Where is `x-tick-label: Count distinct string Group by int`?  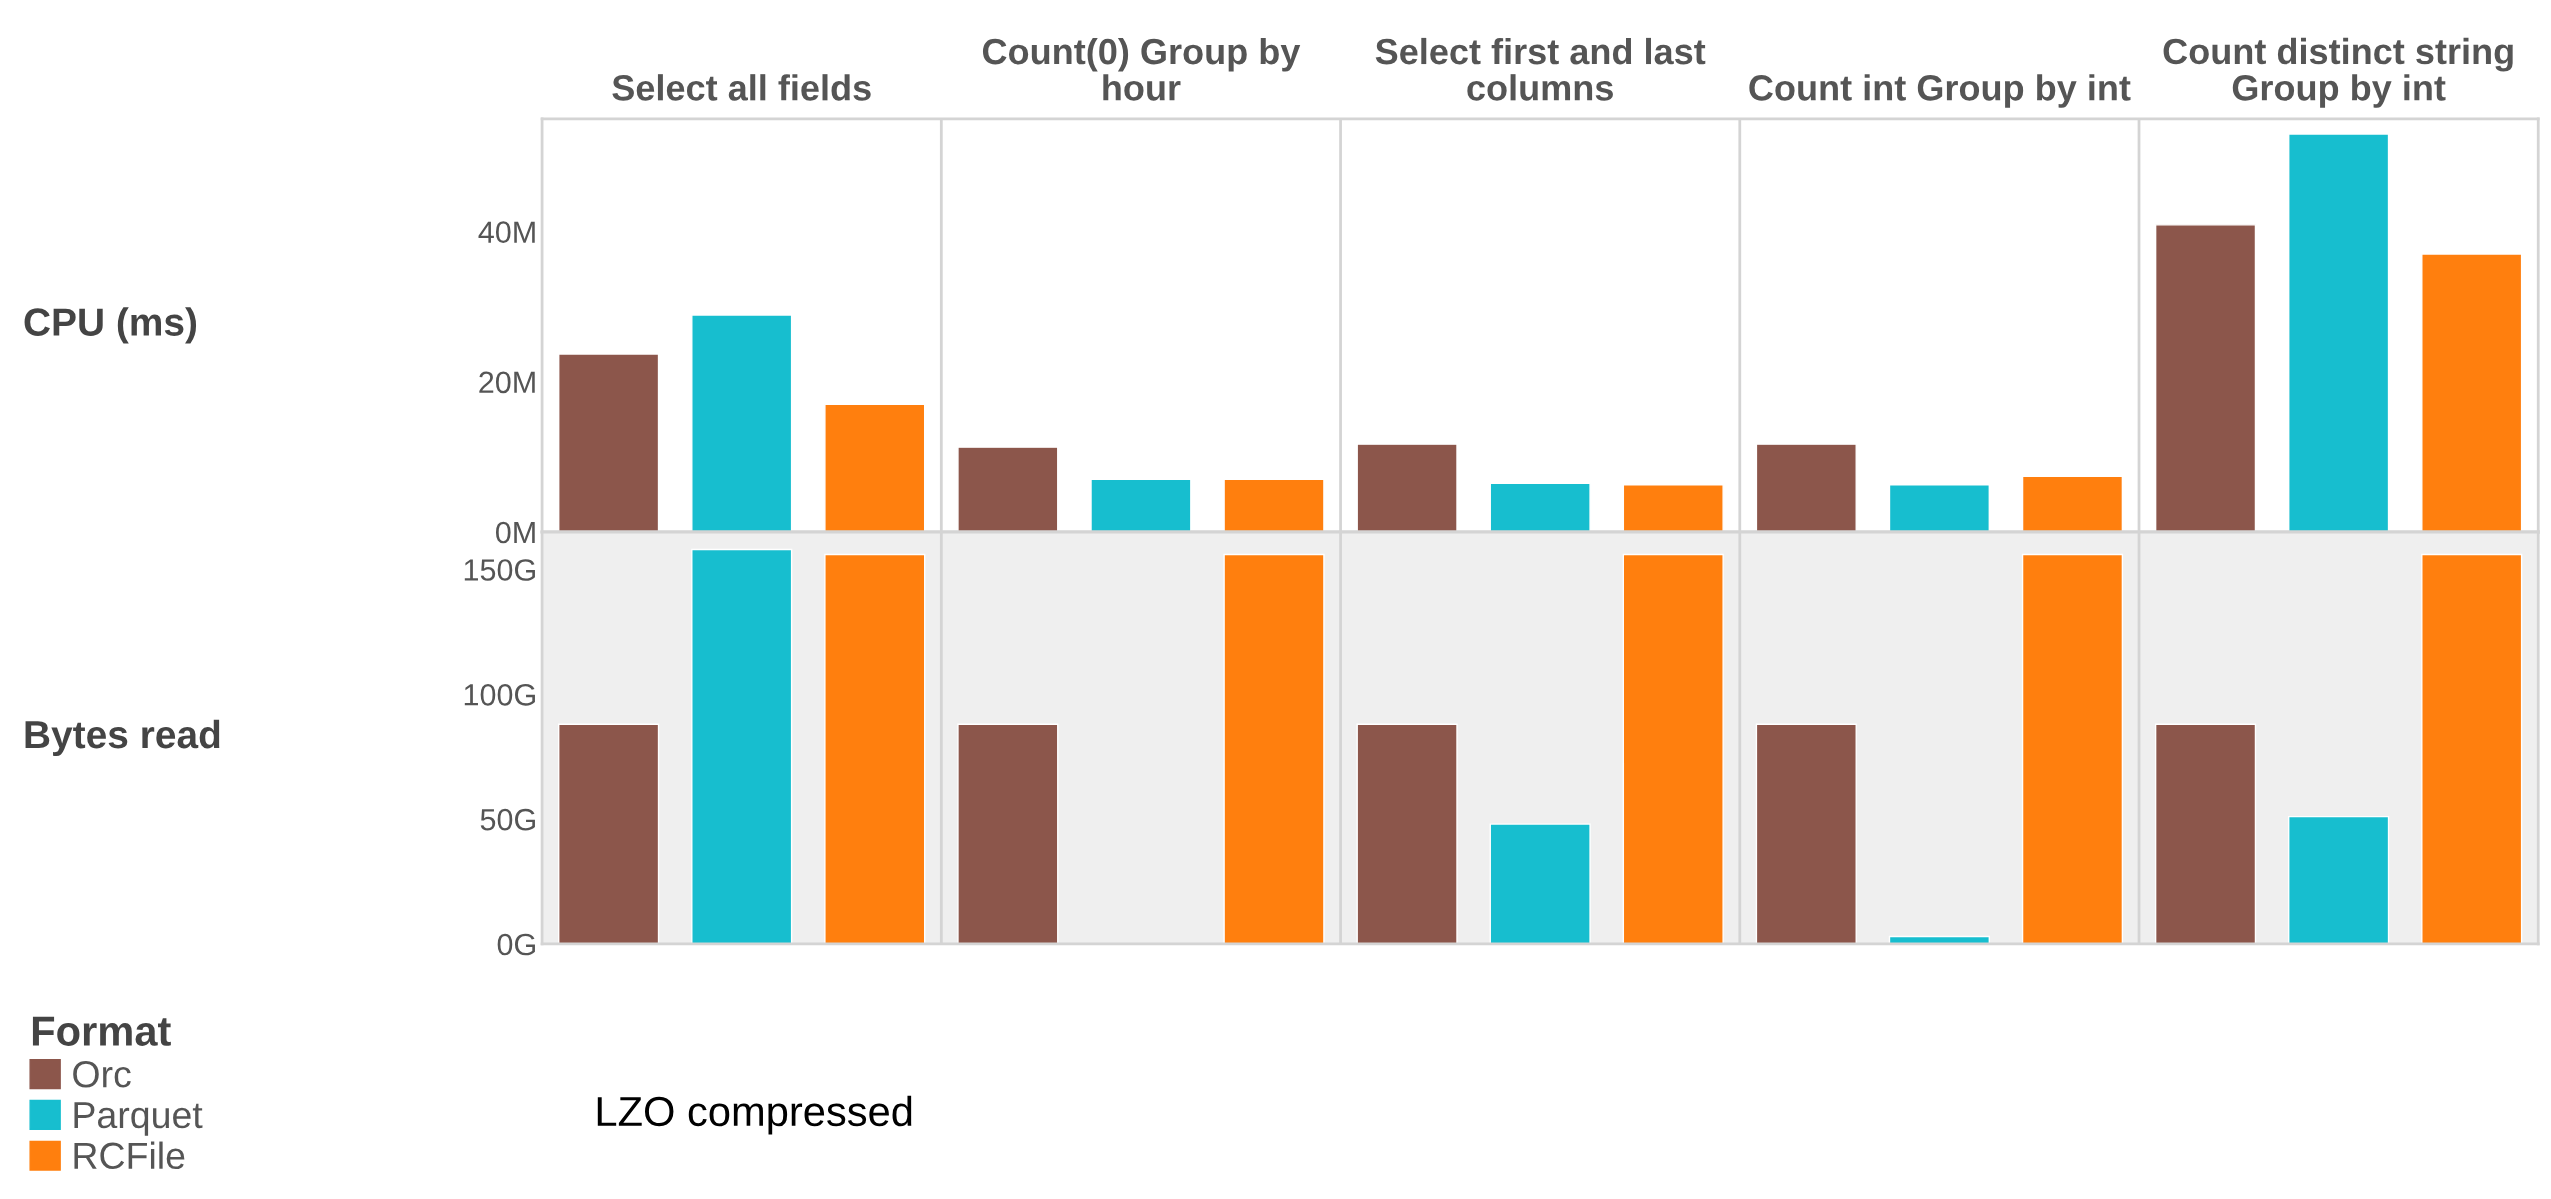 x-tick-label: Count distinct string Group by int is located at coordinates (2338, 72).